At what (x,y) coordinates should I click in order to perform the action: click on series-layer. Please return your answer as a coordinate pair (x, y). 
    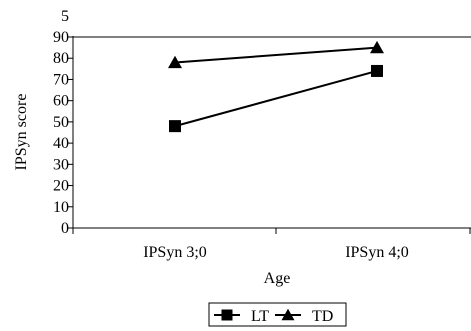
    Looking at the image, I should click on (276, 86).